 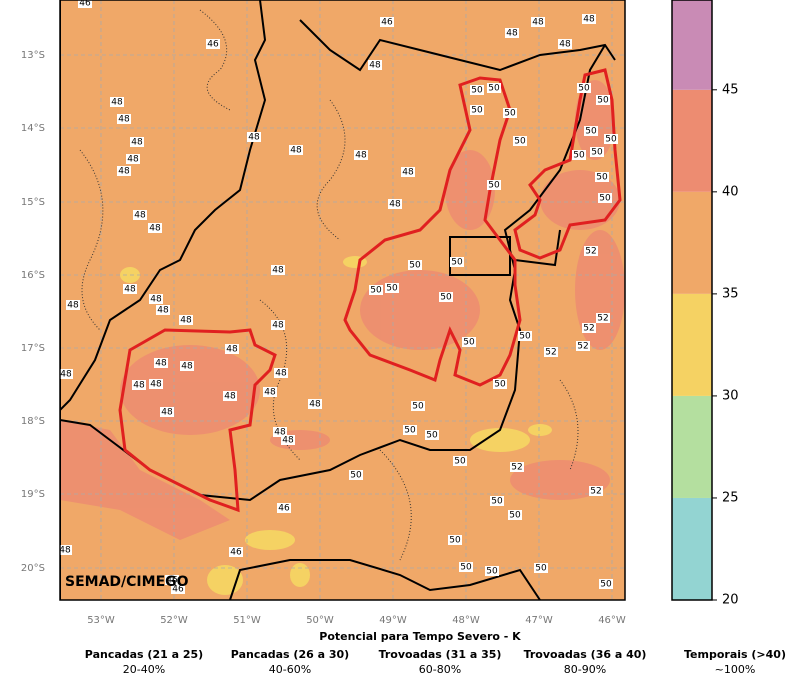 I want to click on lat-label: 15°S, so click(x=33, y=202).